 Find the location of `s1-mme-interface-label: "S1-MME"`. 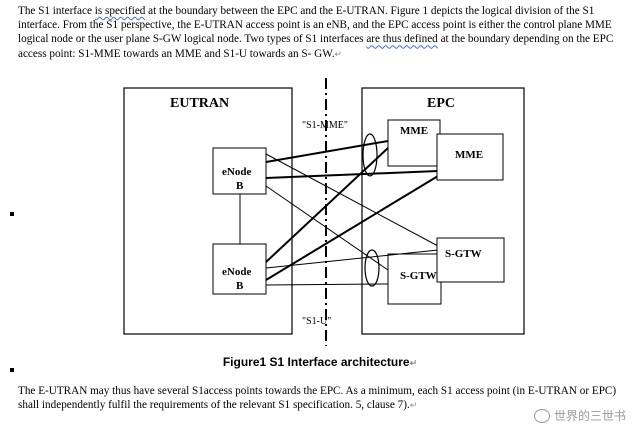

s1-mme-interface-label: "S1-MME" is located at coordinates (325, 125).